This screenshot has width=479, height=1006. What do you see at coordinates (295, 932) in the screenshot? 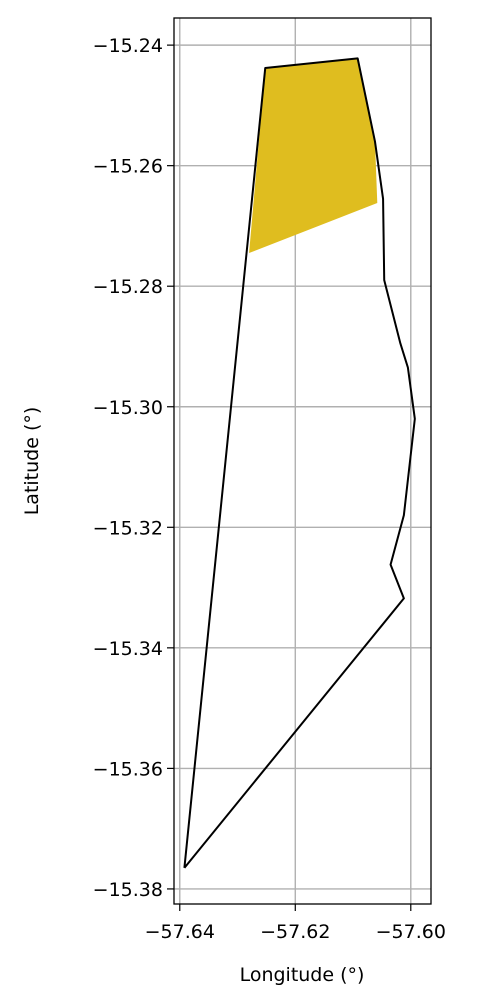
I see `x-tick-label: −57.62` at bounding box center [295, 932].